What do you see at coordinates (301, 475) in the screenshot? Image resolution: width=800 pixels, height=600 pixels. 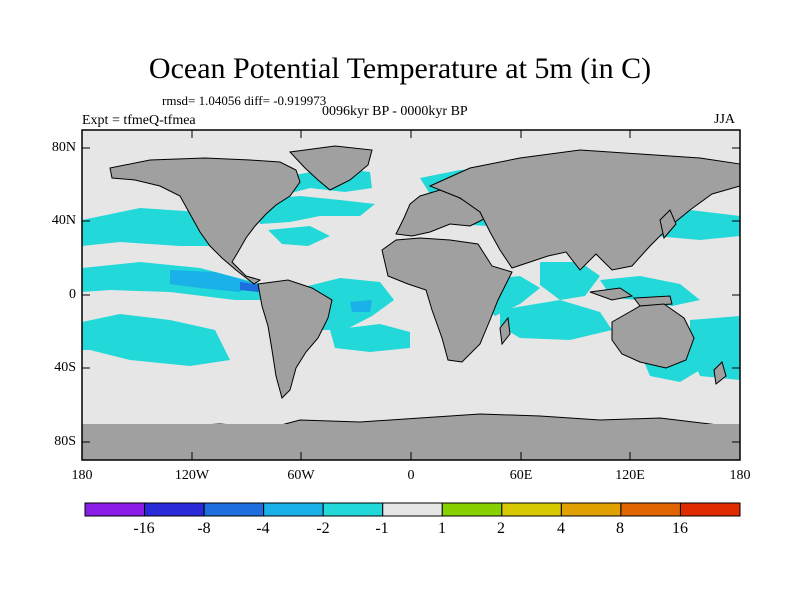 I see `lon-label-60w: 60W` at bounding box center [301, 475].